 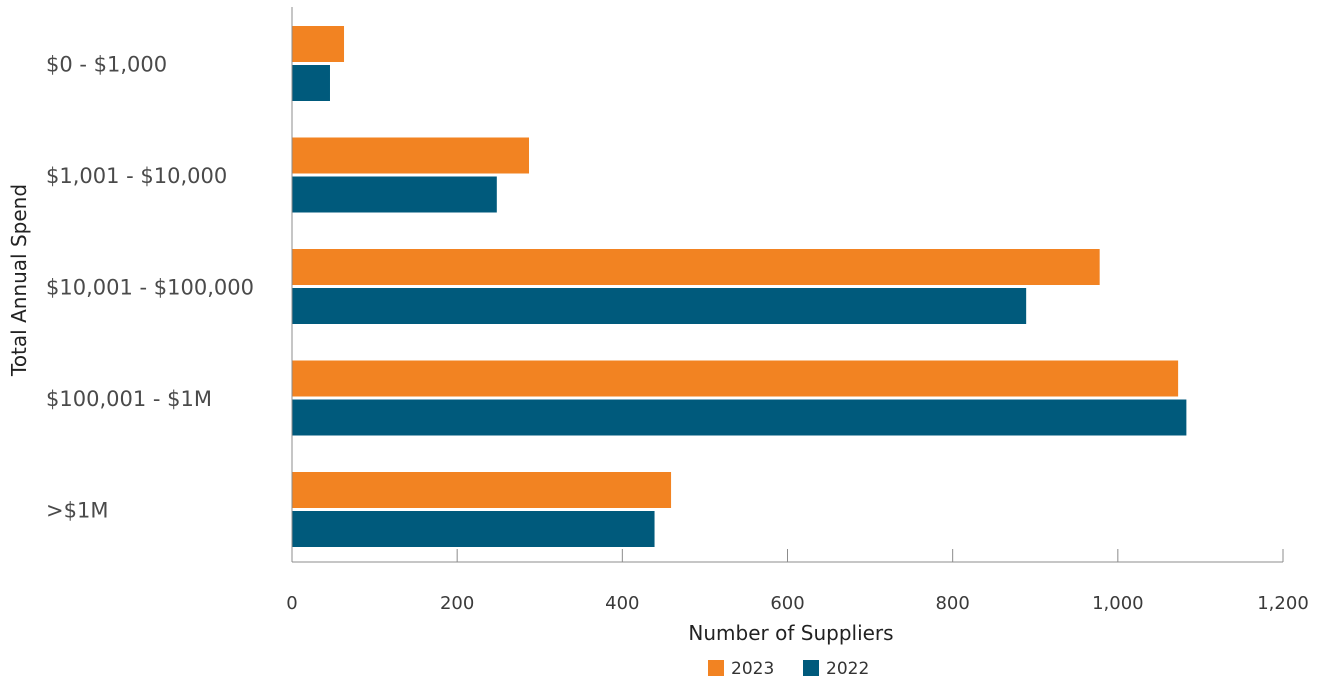 I want to click on category-label: $1,001 - $10,000, so click(x=136, y=176).